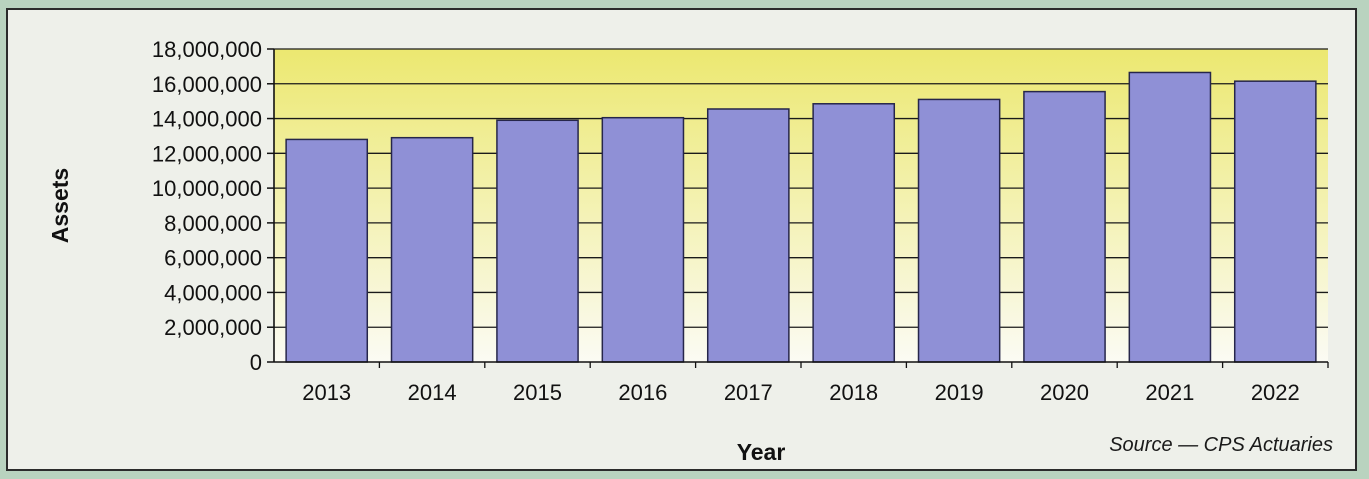 The height and width of the screenshot is (479, 1369). Describe the element at coordinates (213, 292) in the screenshot. I see `y-tick-label: 4,000,000` at that location.